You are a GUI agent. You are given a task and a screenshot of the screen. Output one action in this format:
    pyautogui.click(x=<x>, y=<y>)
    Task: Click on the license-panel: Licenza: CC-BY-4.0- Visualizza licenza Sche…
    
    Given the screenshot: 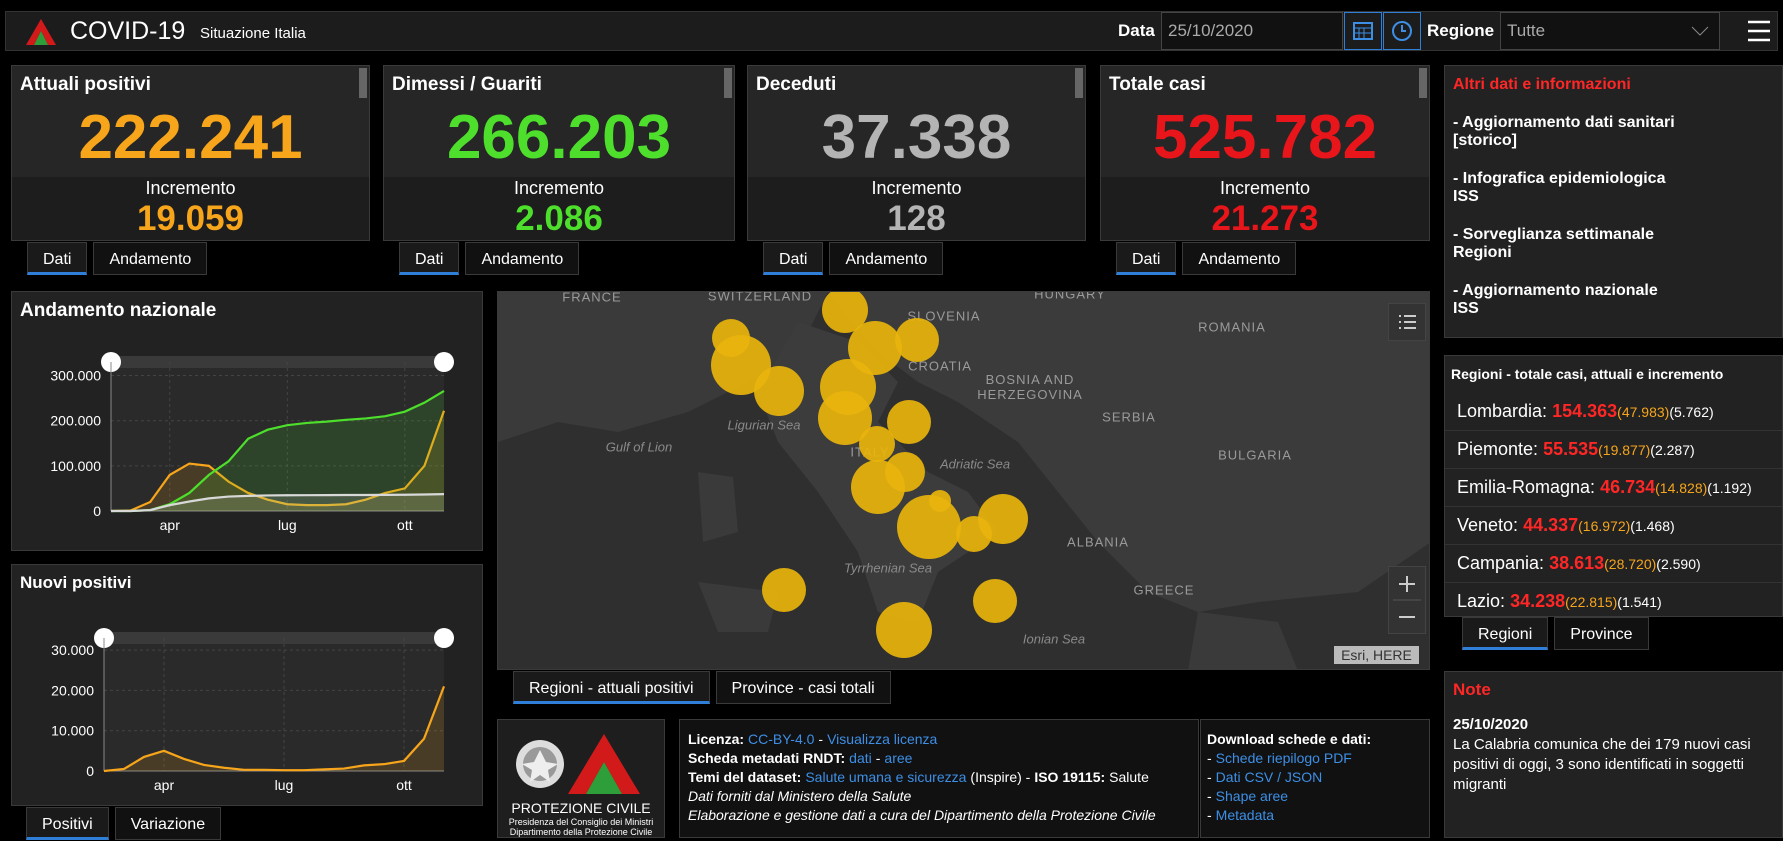 What is the action you would take?
    pyautogui.click(x=939, y=778)
    